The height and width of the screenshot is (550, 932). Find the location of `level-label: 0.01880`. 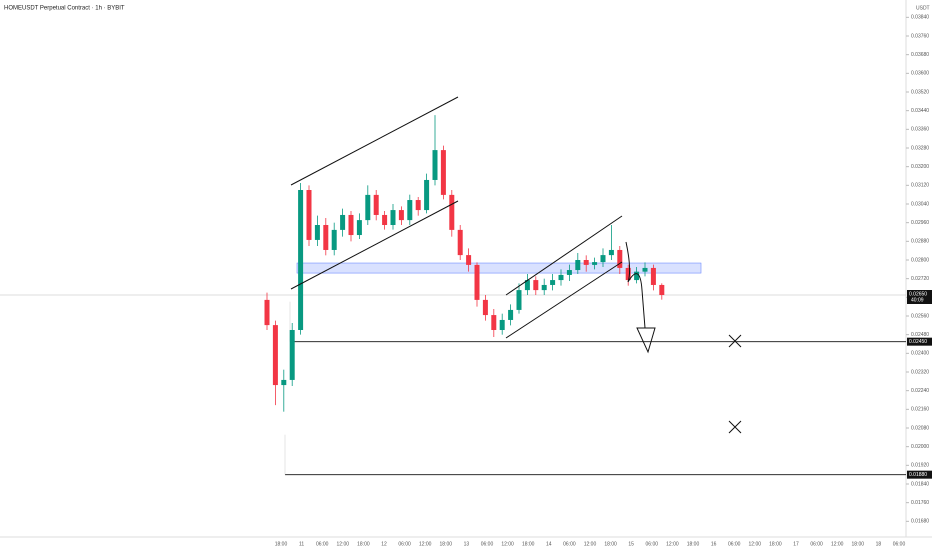

level-label: 0.01880 is located at coordinates (918, 475).